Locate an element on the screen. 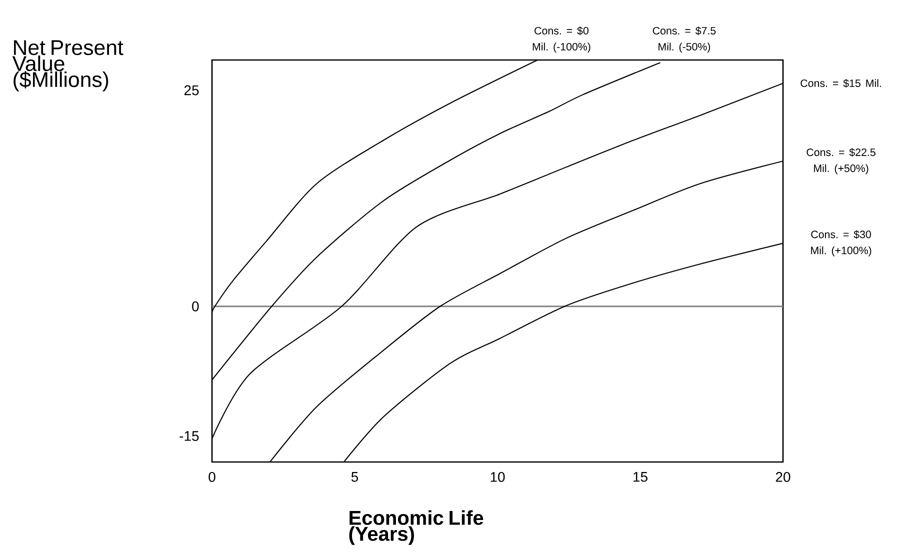 This screenshot has height=560, width=922. y-tick-label: -15 is located at coordinates (189, 436).